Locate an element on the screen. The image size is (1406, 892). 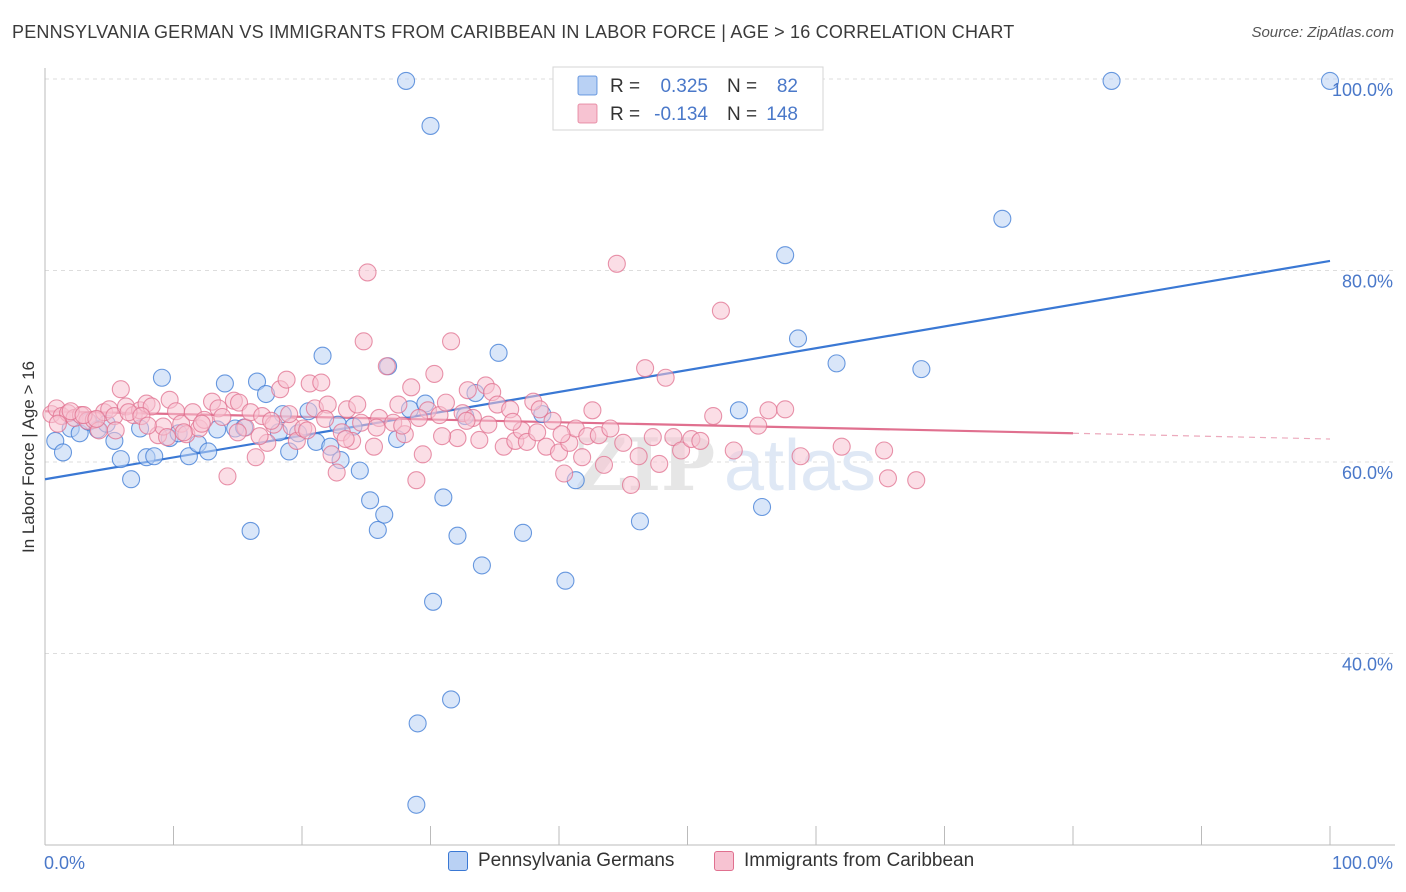
legend-r-label: R = is located at coordinates (625, 114).